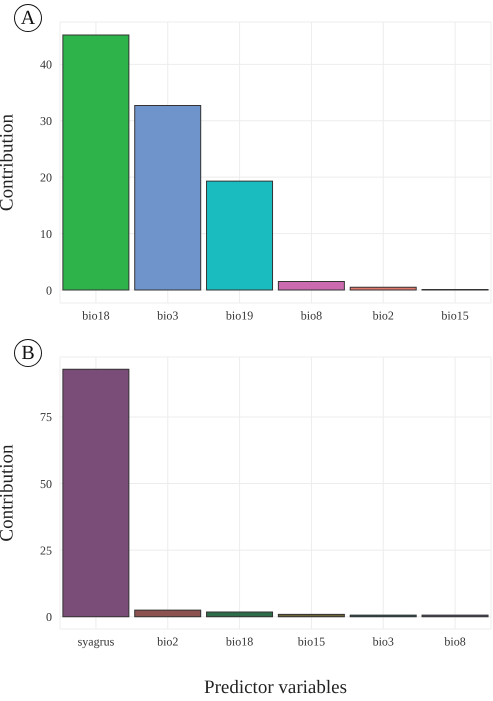  Describe the element at coordinates (46, 483) in the screenshot. I see `y-tick-label: 50` at that location.